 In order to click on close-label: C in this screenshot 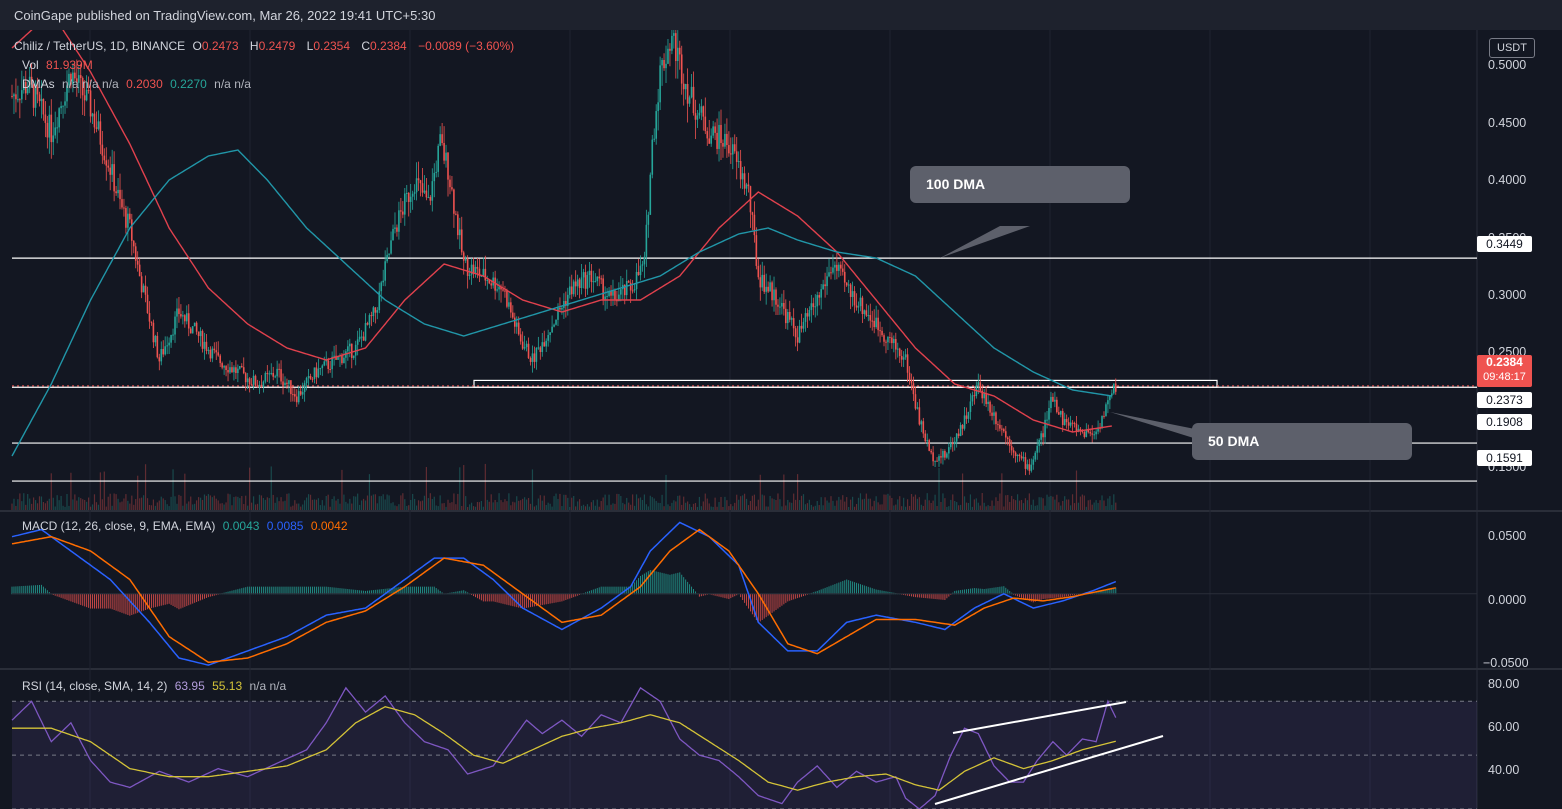, I will do `click(366, 46)`.